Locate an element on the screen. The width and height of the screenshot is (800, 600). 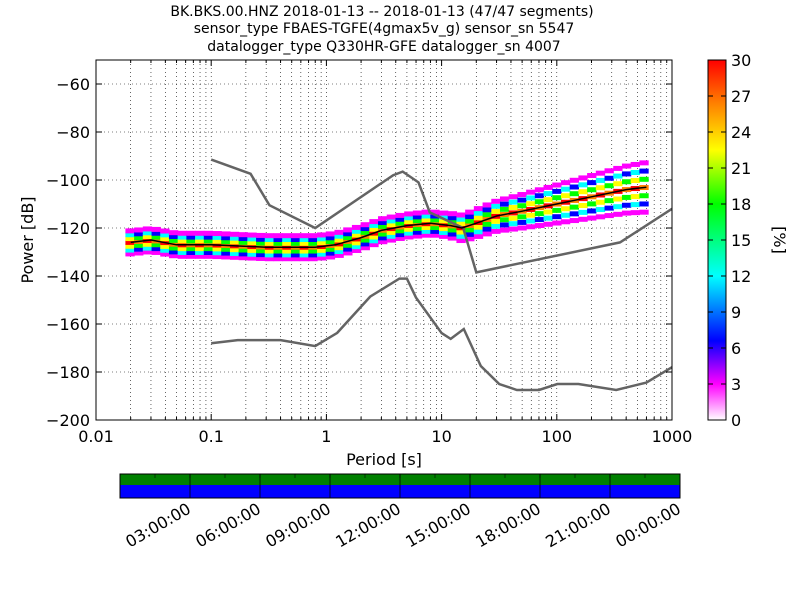
y-tick-label: −80 is located at coordinates (73, 132).